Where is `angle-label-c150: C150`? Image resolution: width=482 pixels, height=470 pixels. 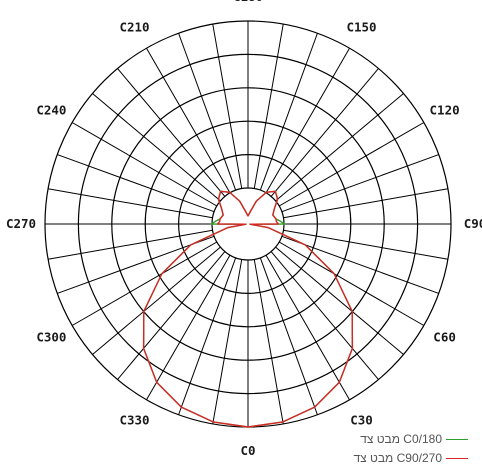
angle-label-c150: C150 is located at coordinates (361, 26).